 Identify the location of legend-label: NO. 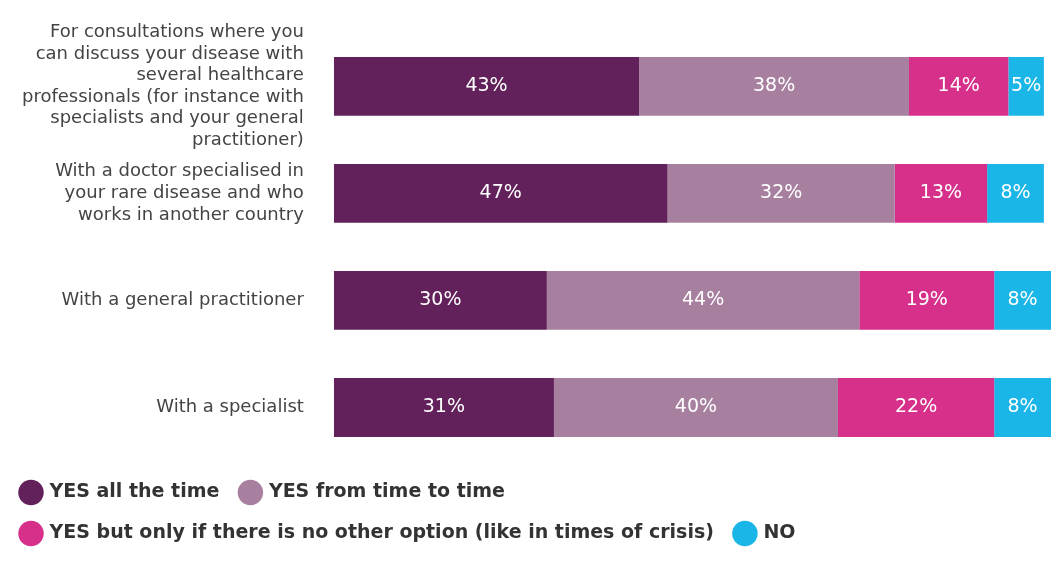
(779, 531).